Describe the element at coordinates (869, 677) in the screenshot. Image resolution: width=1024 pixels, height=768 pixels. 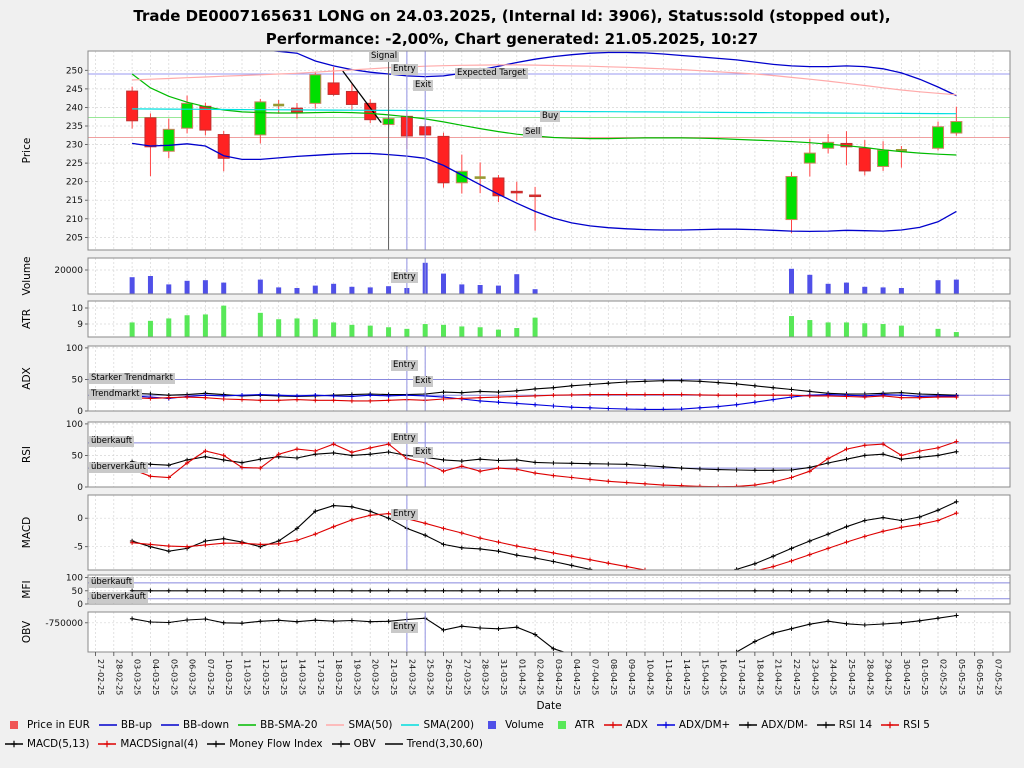
I see `x-tick-label: 28-04-25` at that location.